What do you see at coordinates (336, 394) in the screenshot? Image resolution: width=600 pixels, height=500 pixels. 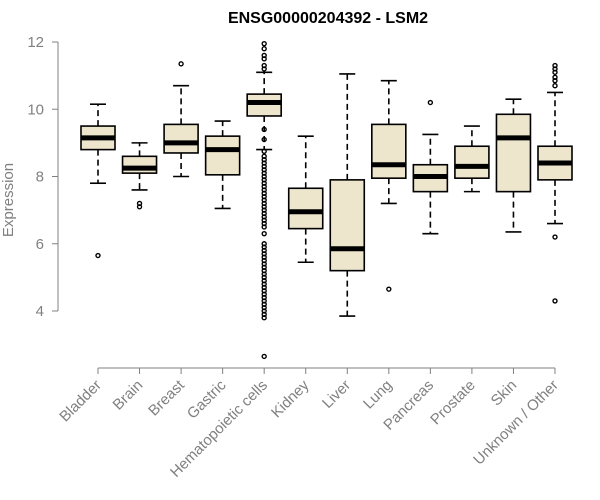 I see `x-tick-label: Liver` at bounding box center [336, 394].